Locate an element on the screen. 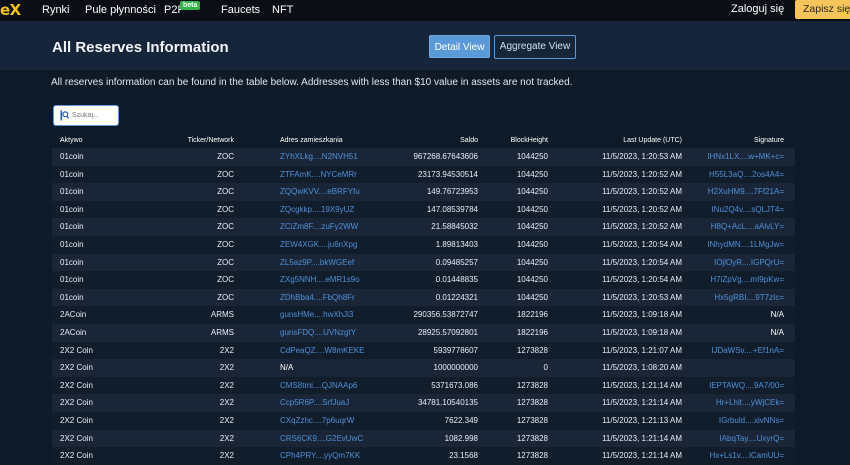 Image resolution: width=850 pixels, height=465 pixels. cell-address: ZQQwKVV....eBRFYfu is located at coordinates (320, 192).